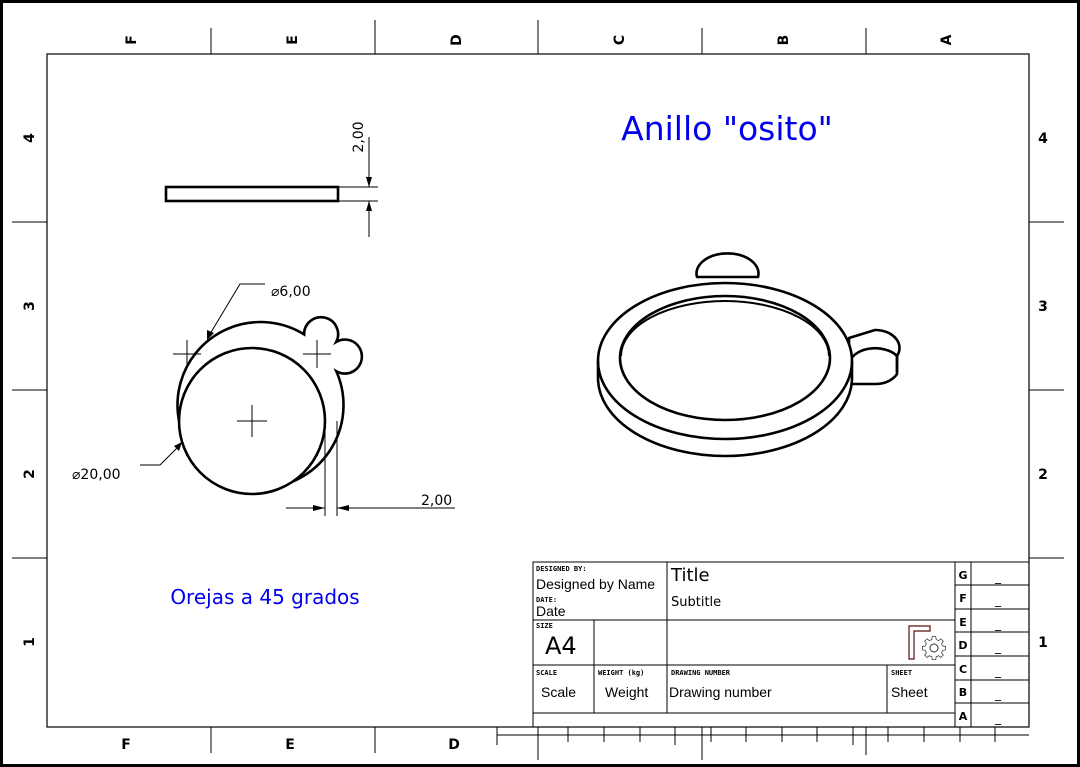  Describe the element at coordinates (963, 669) in the screenshot. I see `revision-letter: C` at that location.